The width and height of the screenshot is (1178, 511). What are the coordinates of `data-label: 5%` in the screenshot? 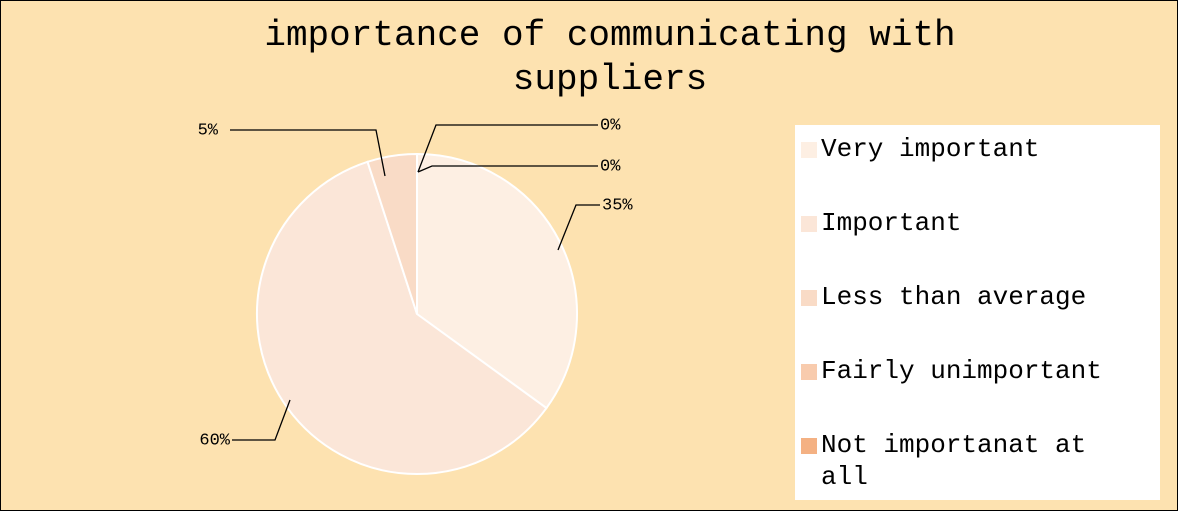 It's located at (208, 130).